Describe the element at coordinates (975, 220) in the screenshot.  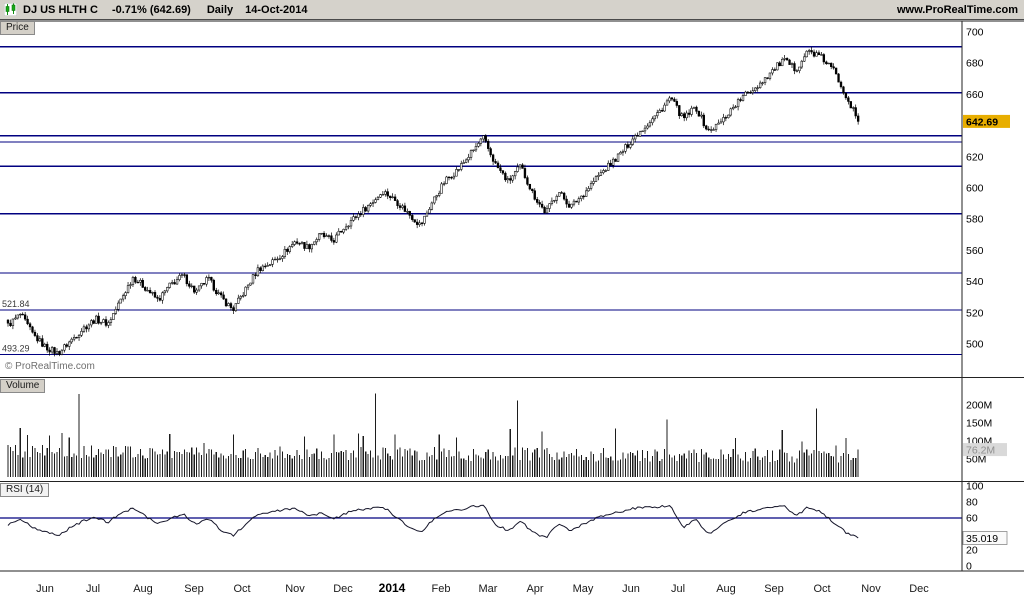
I see `price-axis-tick: 580` at that location.